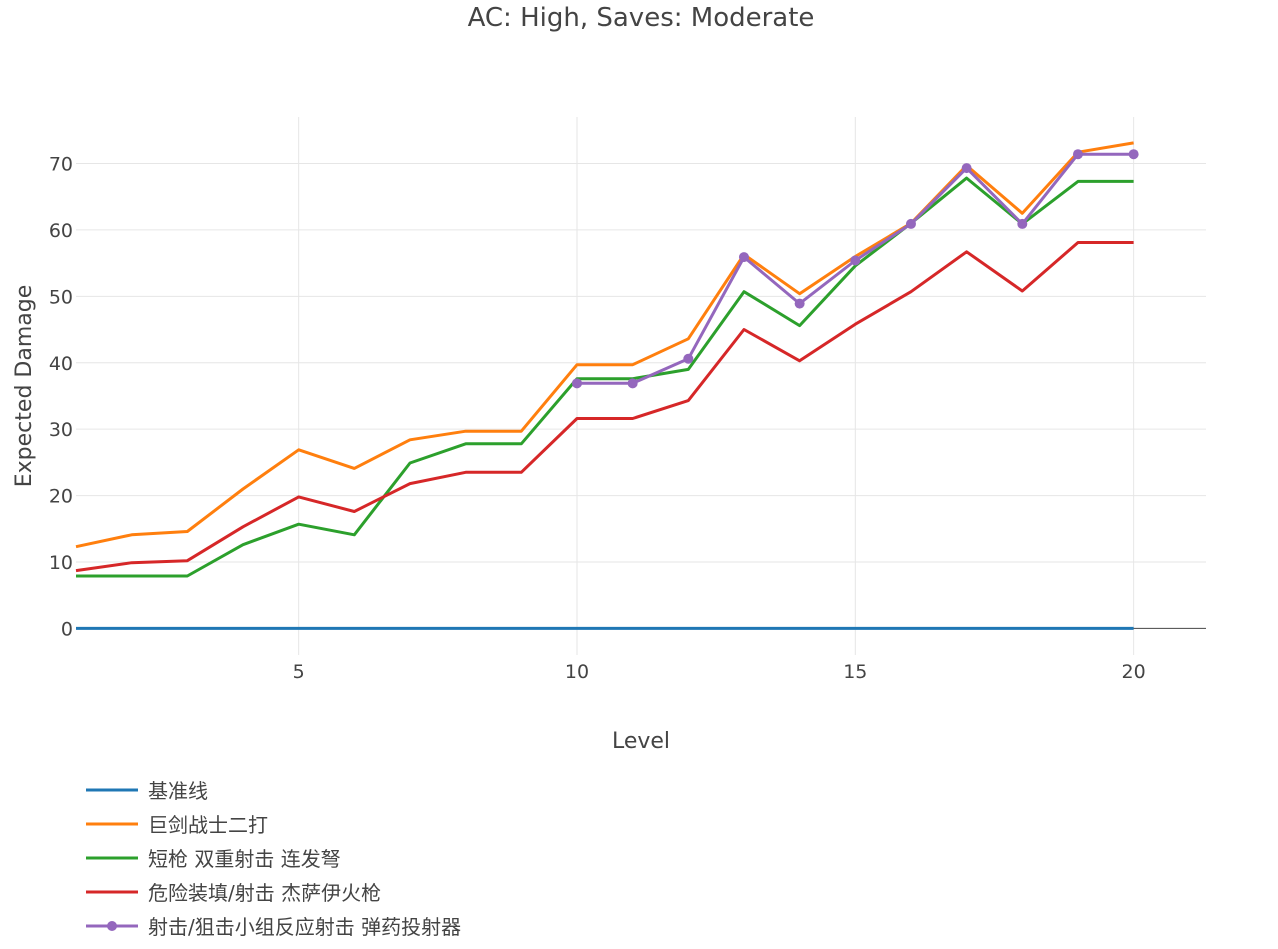  I want to click on legend-item: 射击/狙击小组反应射击 弹药投射器, so click(273, 927).